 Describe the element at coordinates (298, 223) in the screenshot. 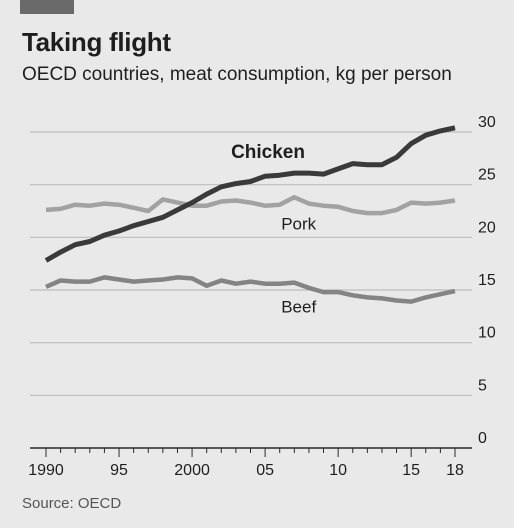

I see `pork-series-label: Pork` at that location.